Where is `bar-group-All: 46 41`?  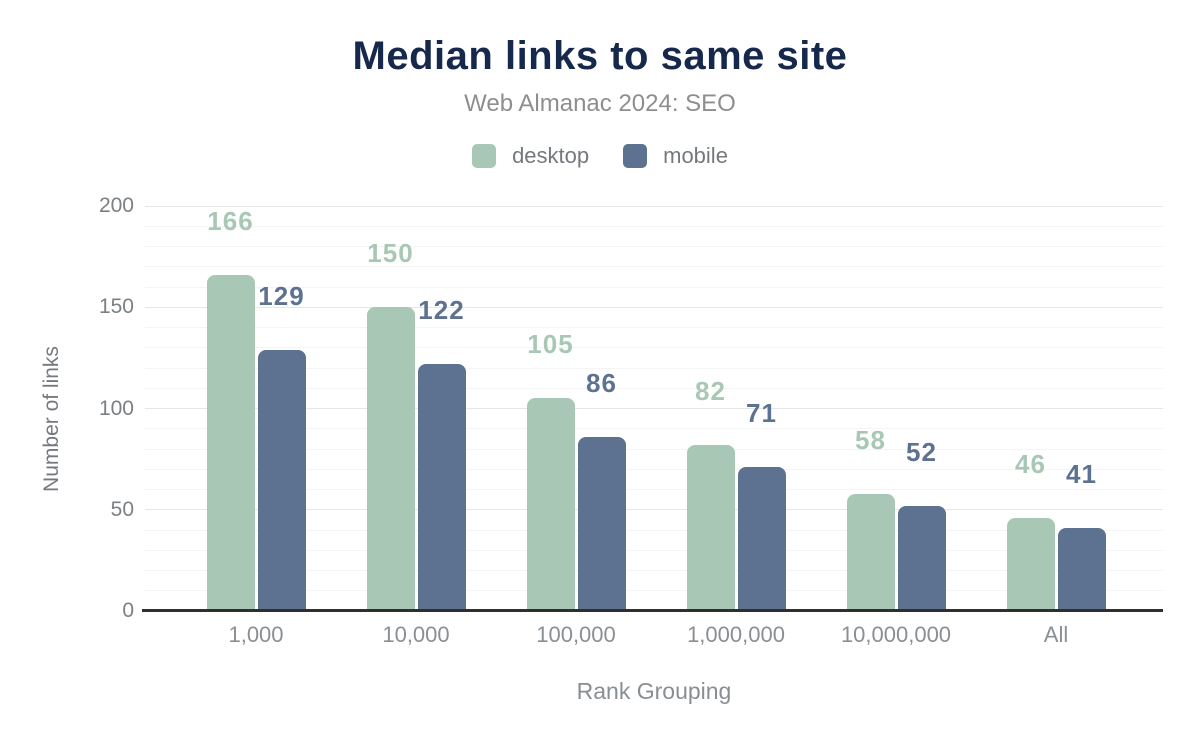 bar-group-All: 46 41 is located at coordinates (1056, 408).